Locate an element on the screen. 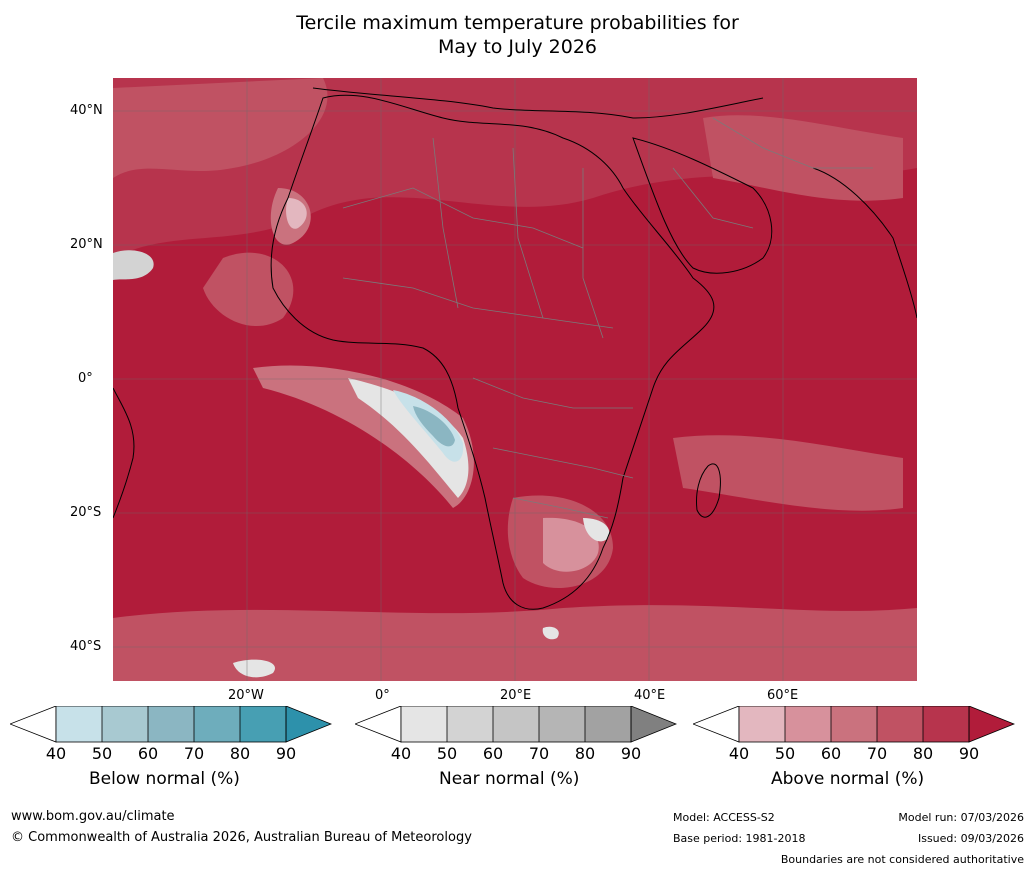 The width and height of the screenshot is (1035, 873). cb-near-over is located at coordinates (653, 724).